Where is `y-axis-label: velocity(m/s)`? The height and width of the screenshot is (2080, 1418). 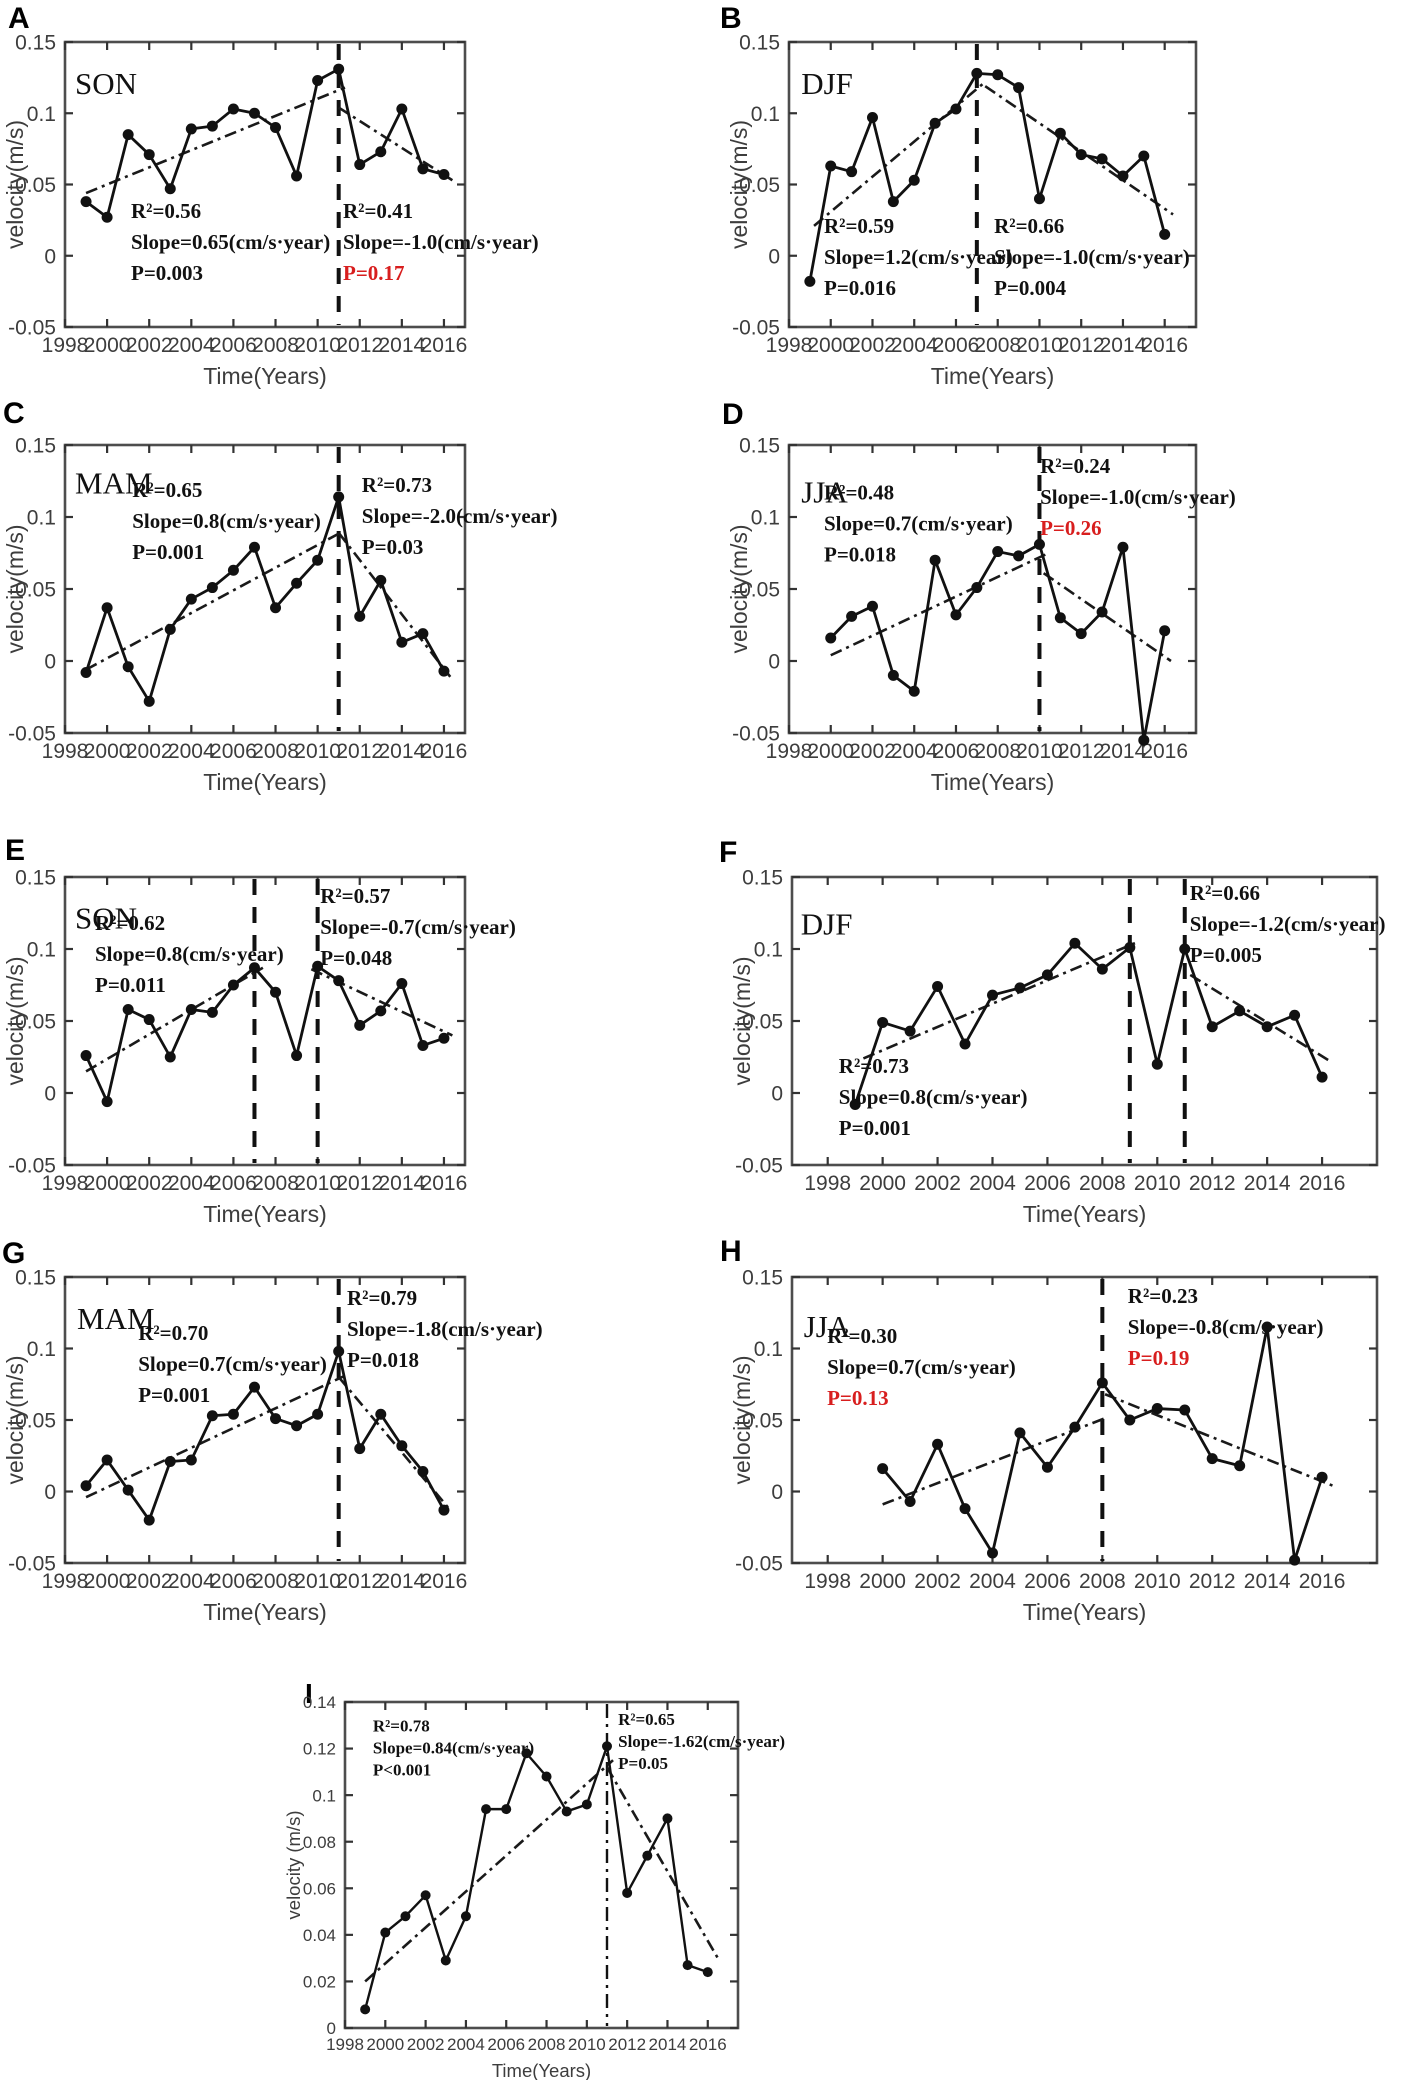
y-axis-label: velocity(m/s) is located at coordinates (15, 1419).